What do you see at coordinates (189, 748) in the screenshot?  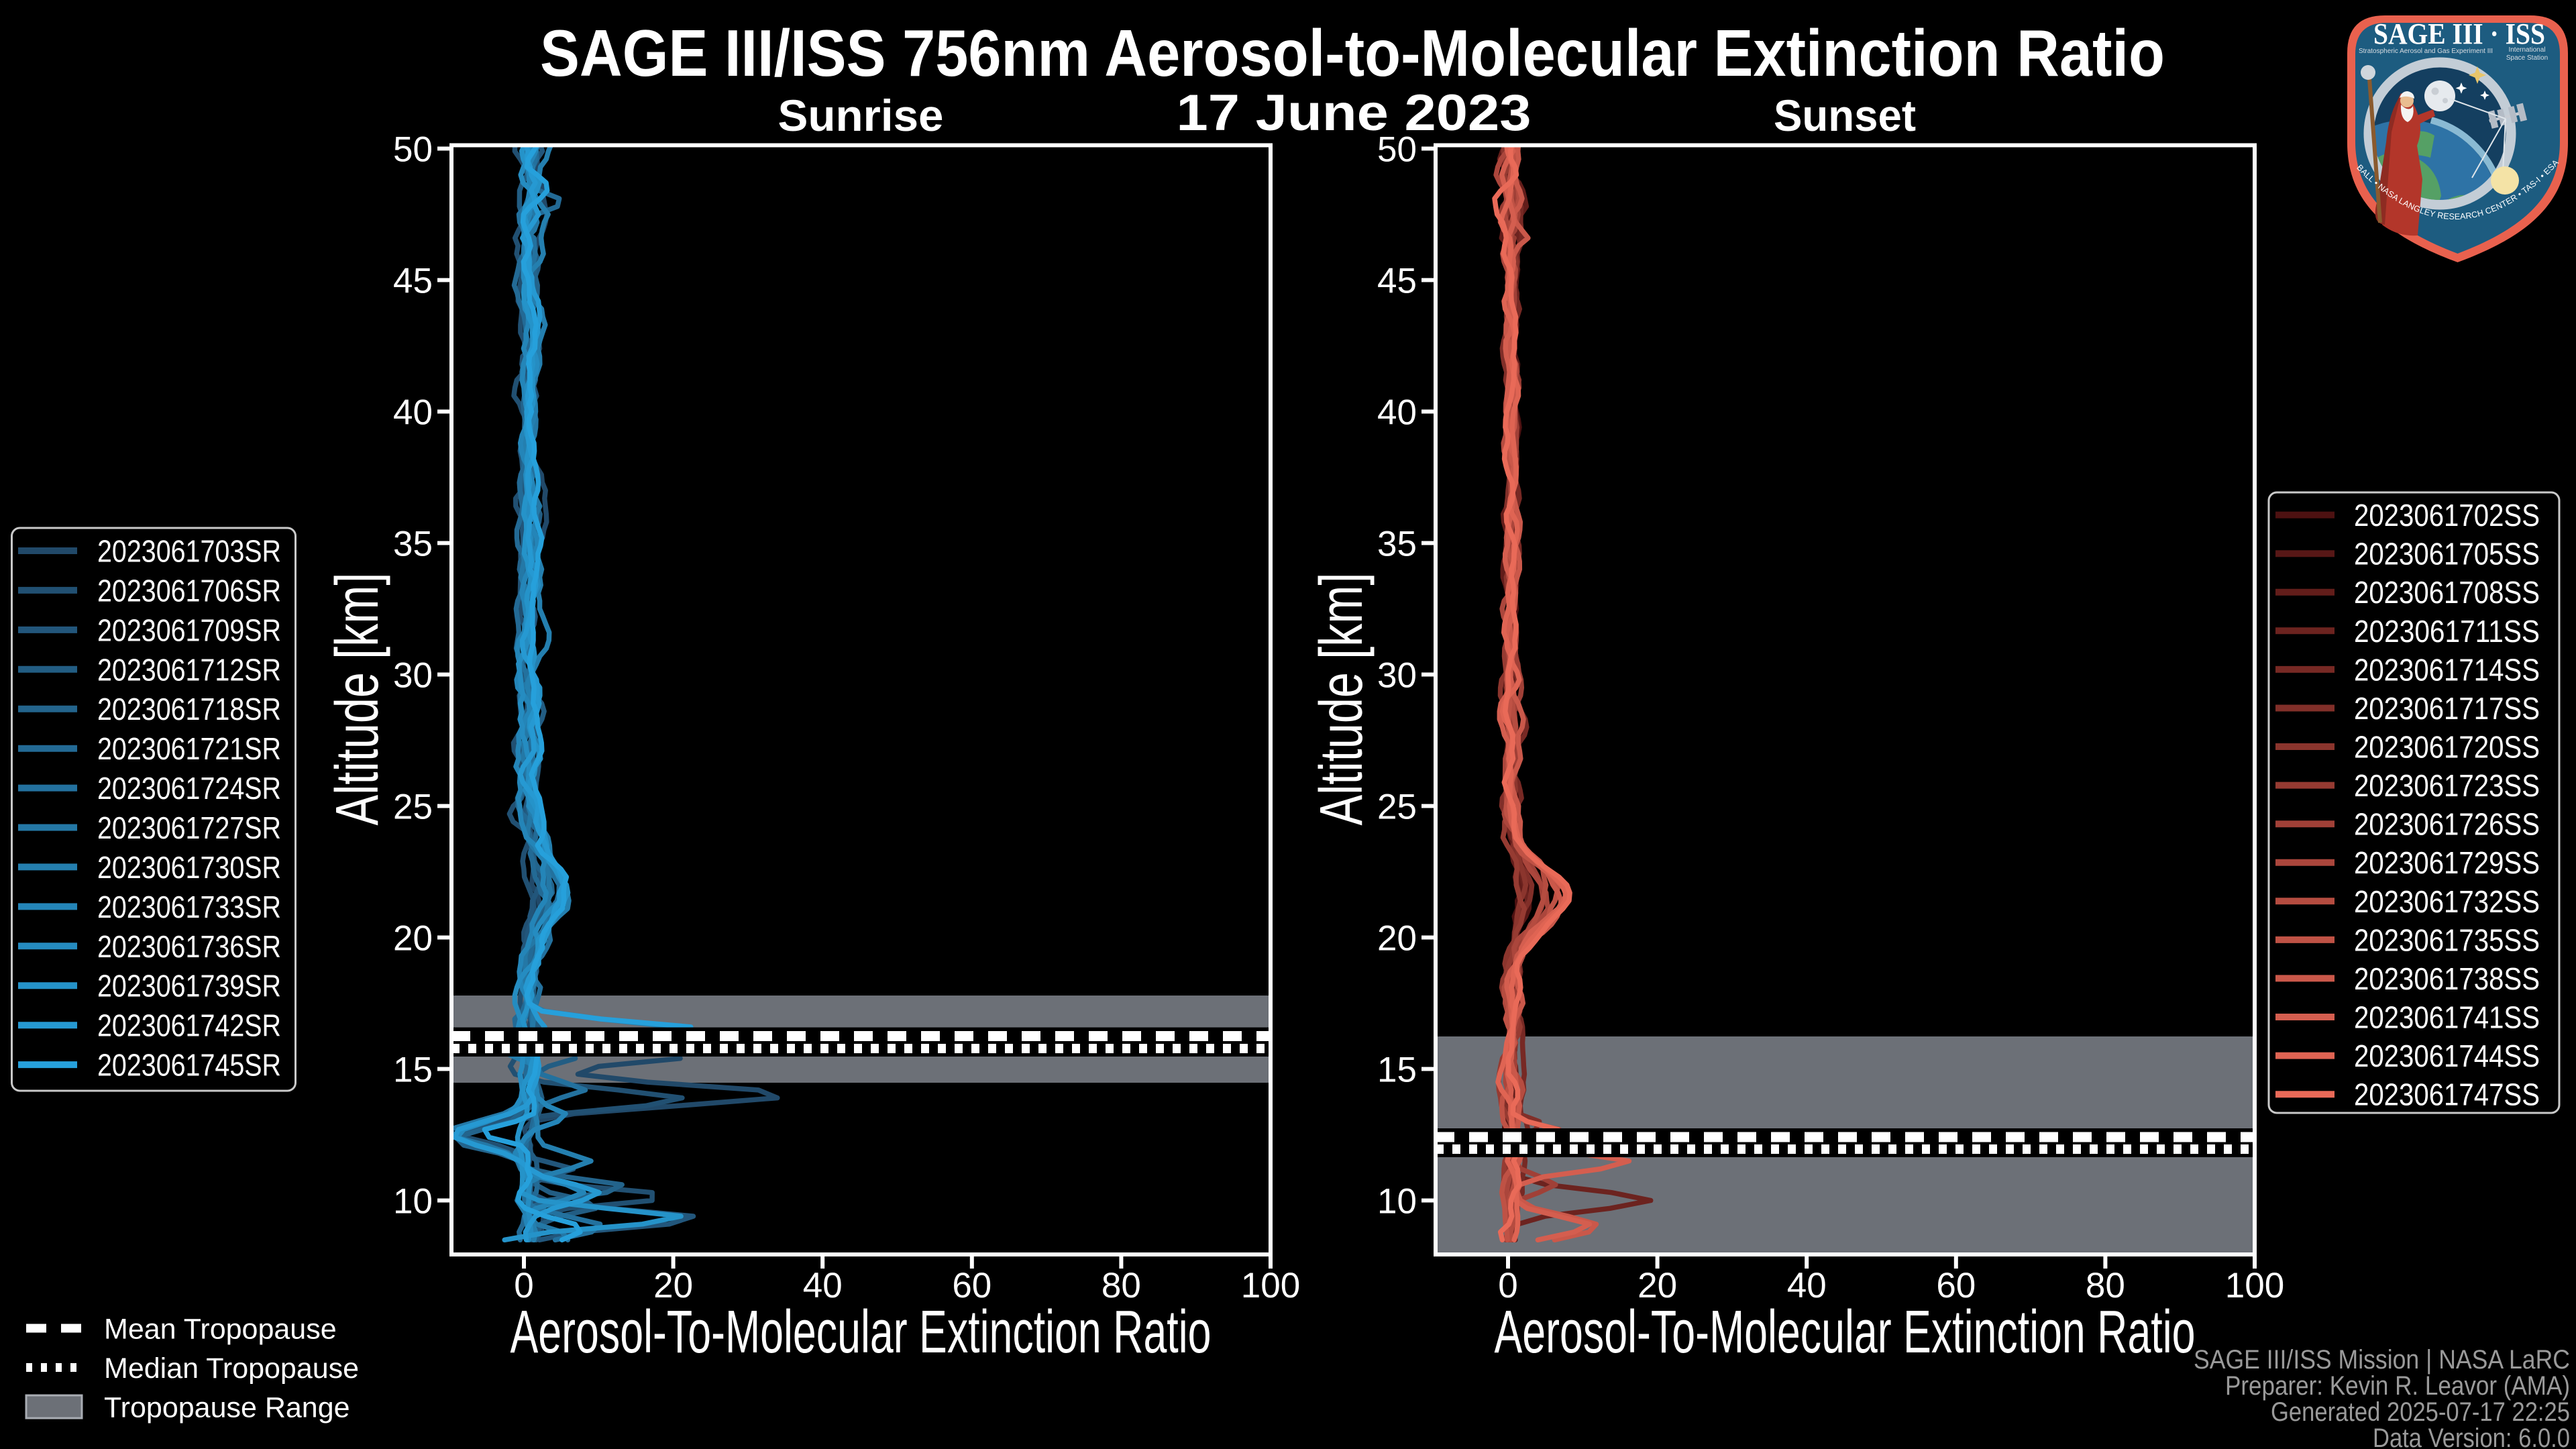 I see `svg-text: 2023061721SR` at bounding box center [189, 748].